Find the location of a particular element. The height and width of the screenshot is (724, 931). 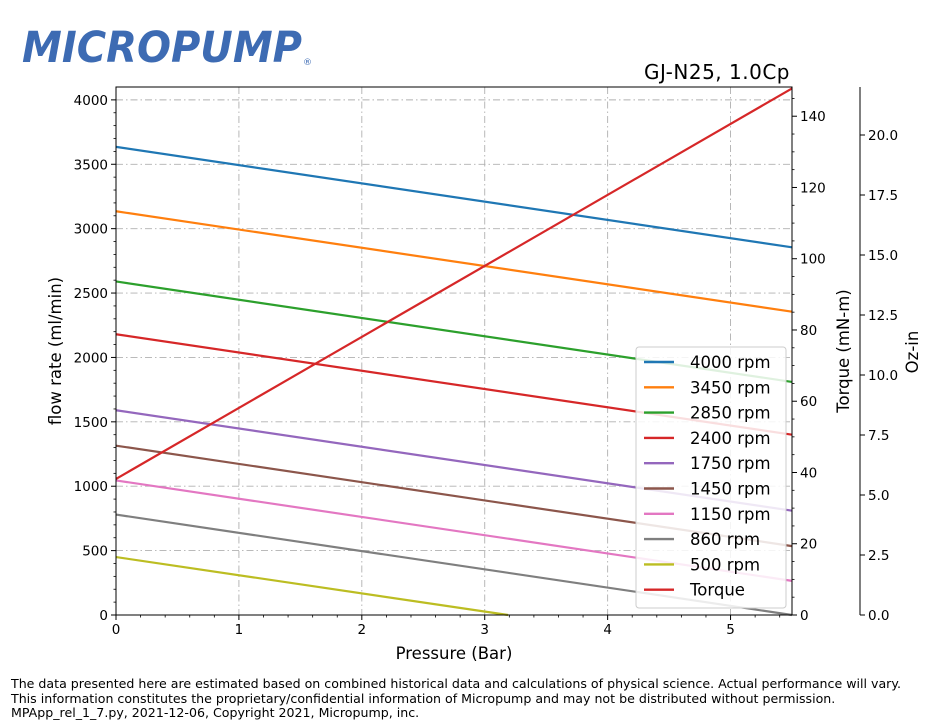

tick-label-y2: 0 is located at coordinates (804, 616).